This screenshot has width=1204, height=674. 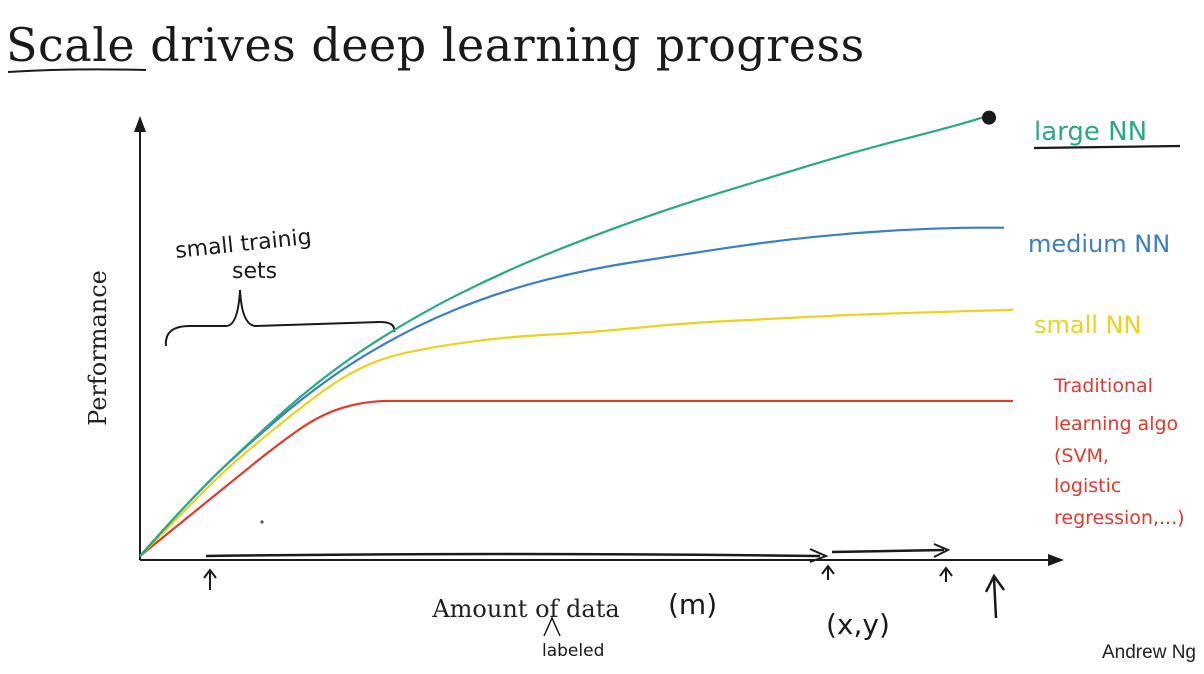 What do you see at coordinates (1119, 518) in the screenshot?
I see `legend-label-traditional-line-5: regression,...)` at bounding box center [1119, 518].